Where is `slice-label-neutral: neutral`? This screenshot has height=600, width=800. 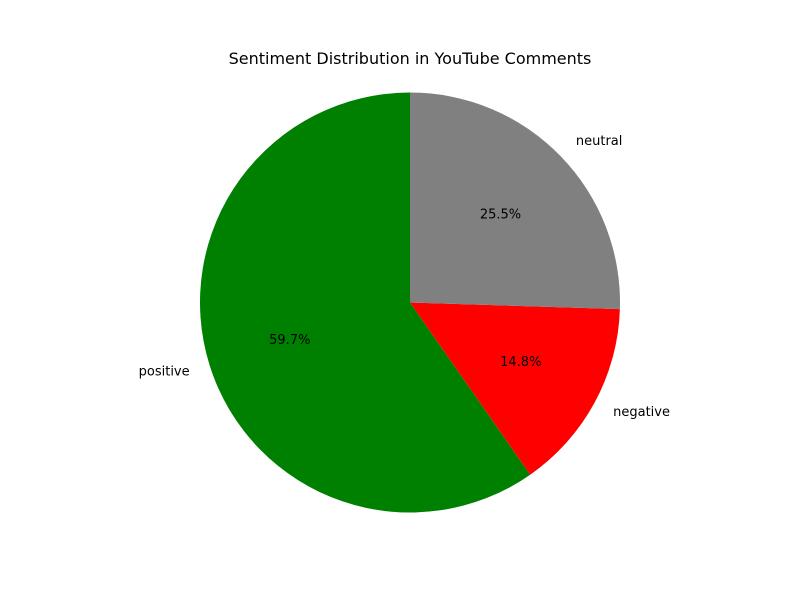 slice-label-neutral: neutral is located at coordinates (599, 141).